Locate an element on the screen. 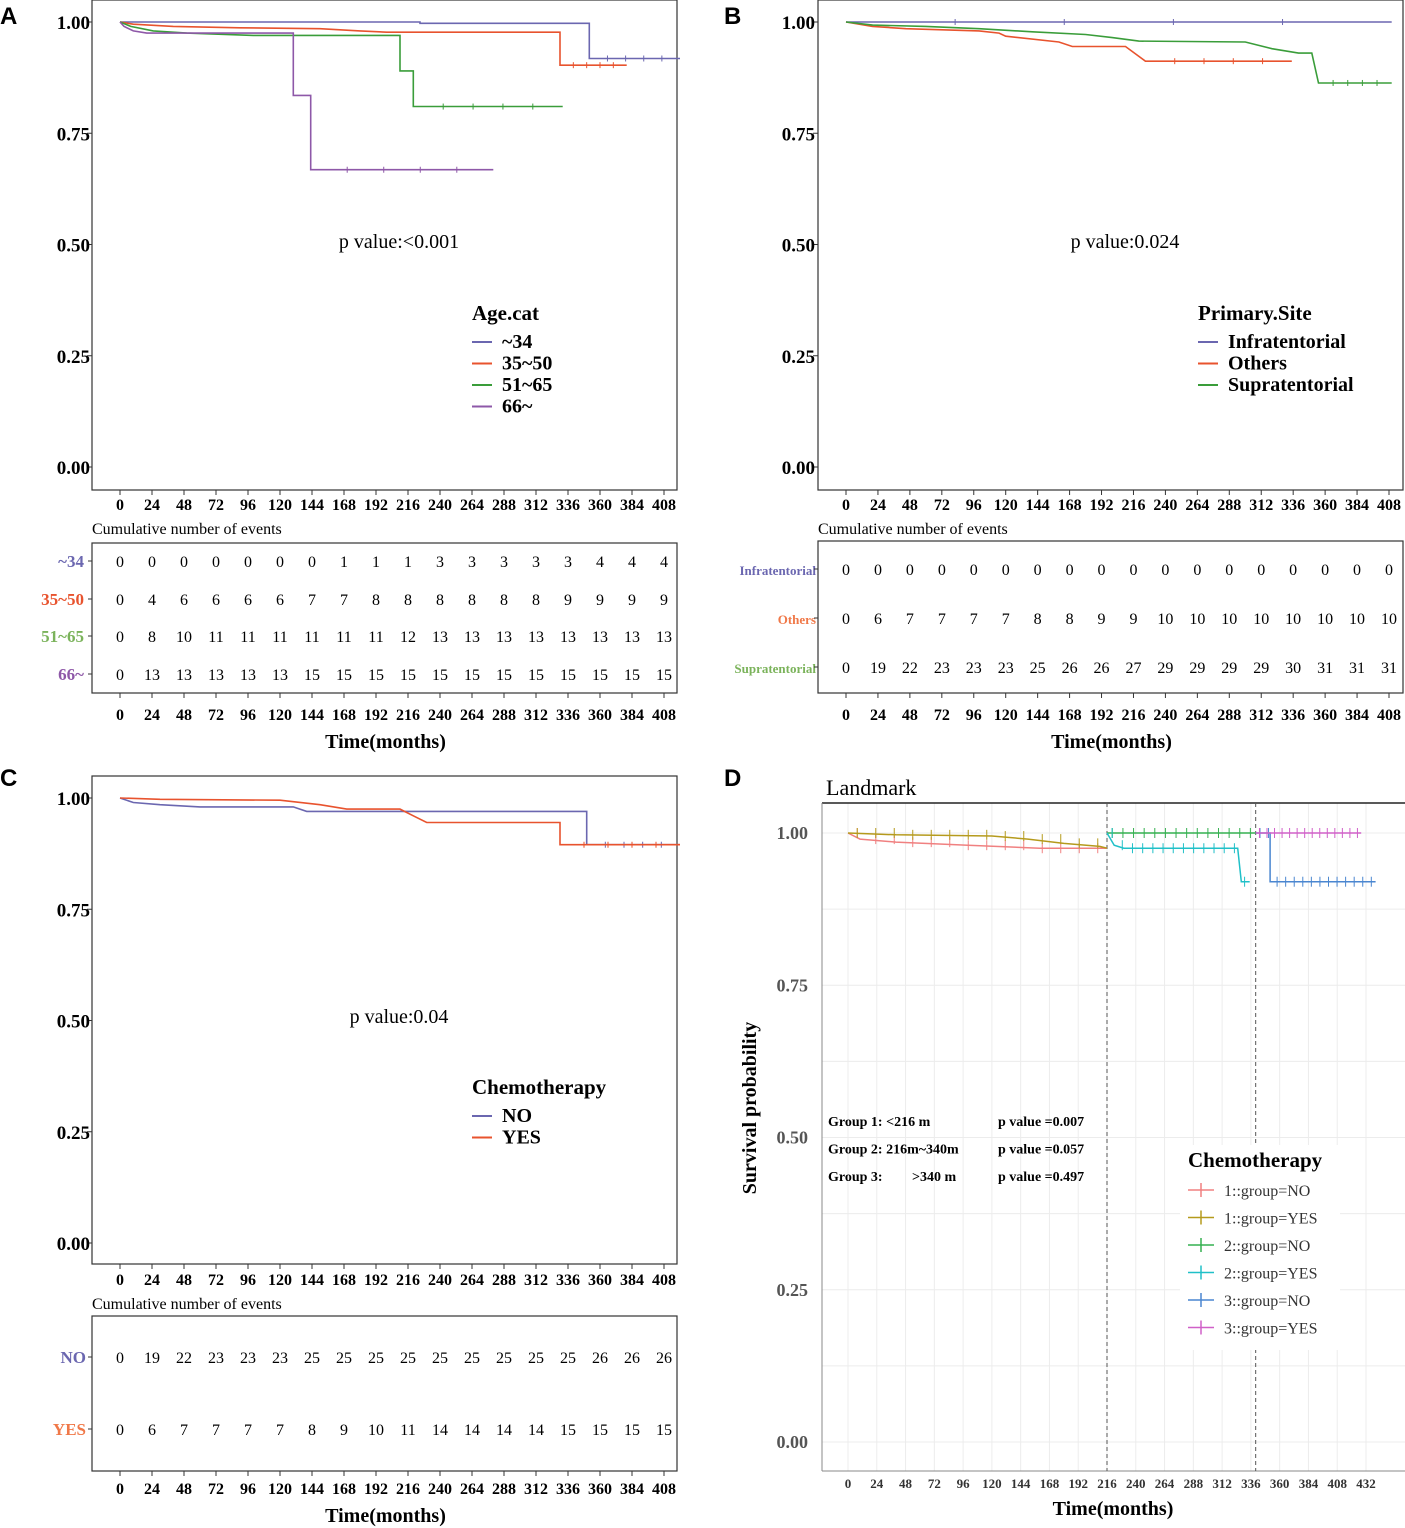 The width and height of the screenshot is (1405, 1528). risk-value: 13 is located at coordinates (152, 675).